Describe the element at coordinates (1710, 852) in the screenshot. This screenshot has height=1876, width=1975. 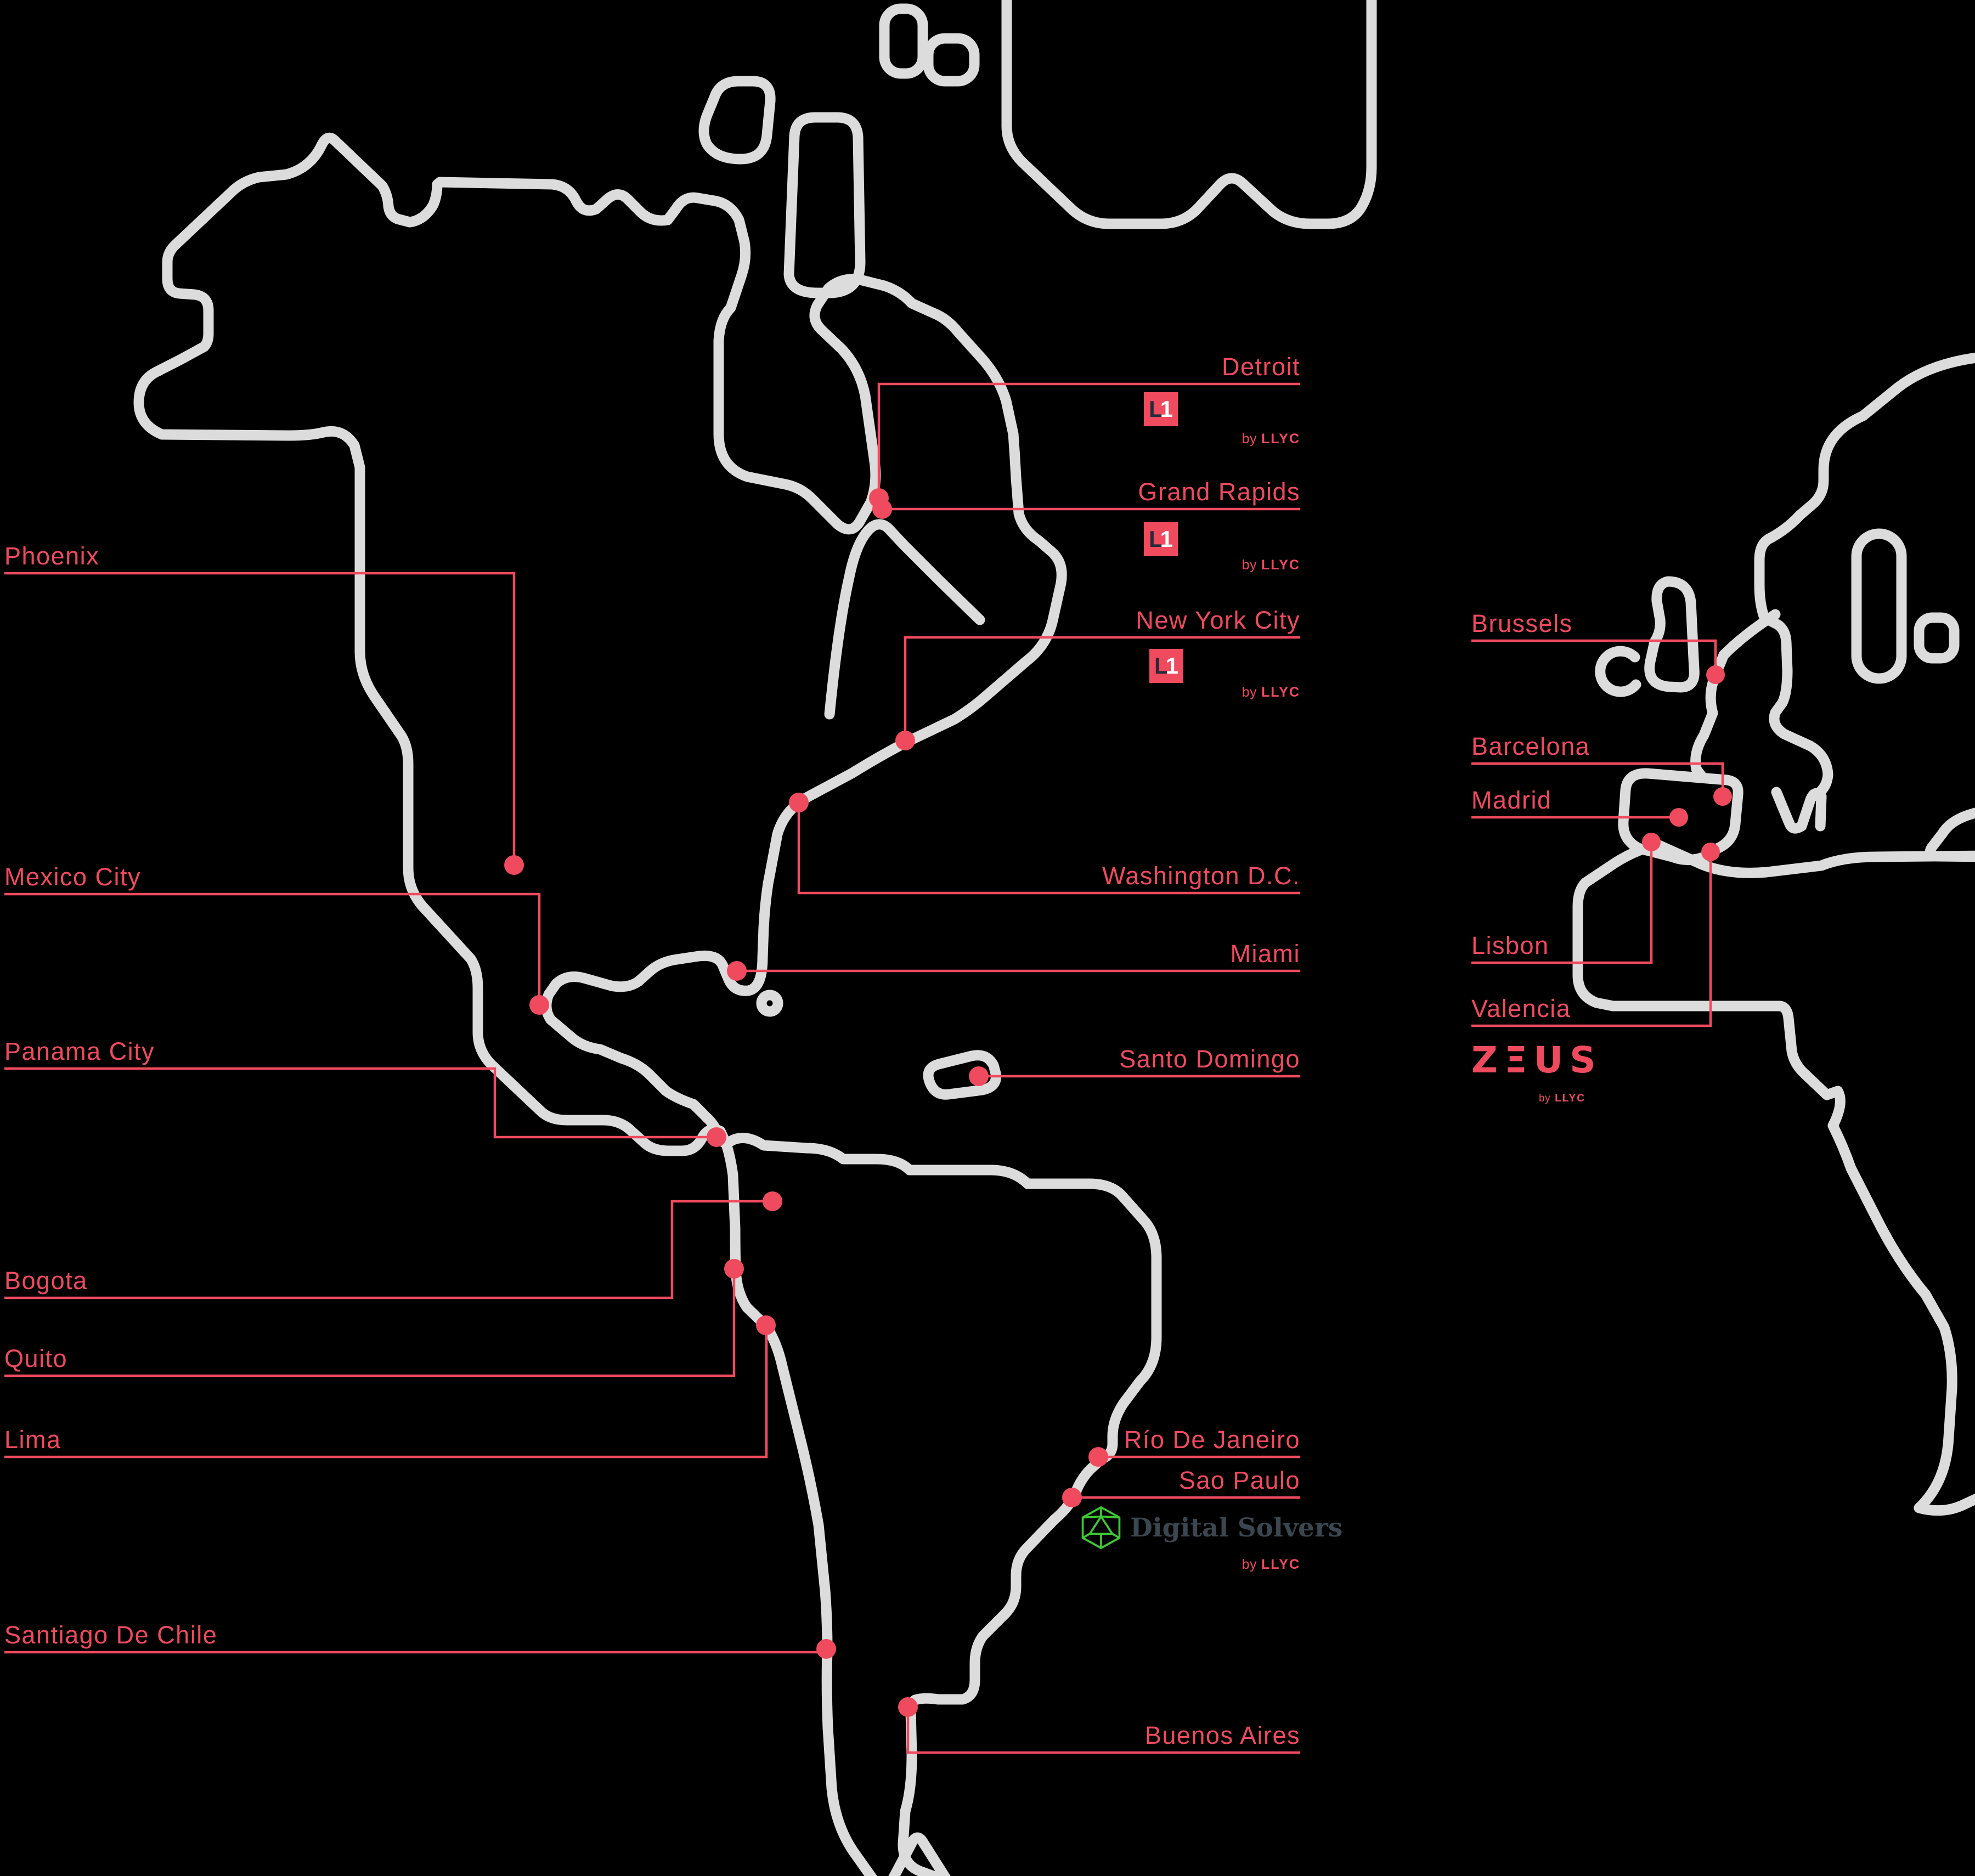
I see `city-dot-valencia` at that location.